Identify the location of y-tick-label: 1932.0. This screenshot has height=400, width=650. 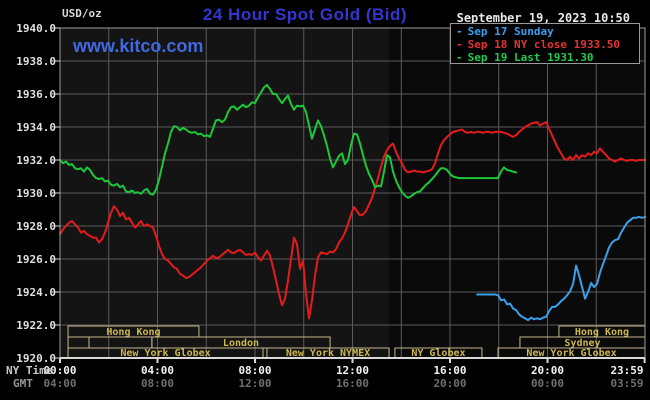
(36, 160).